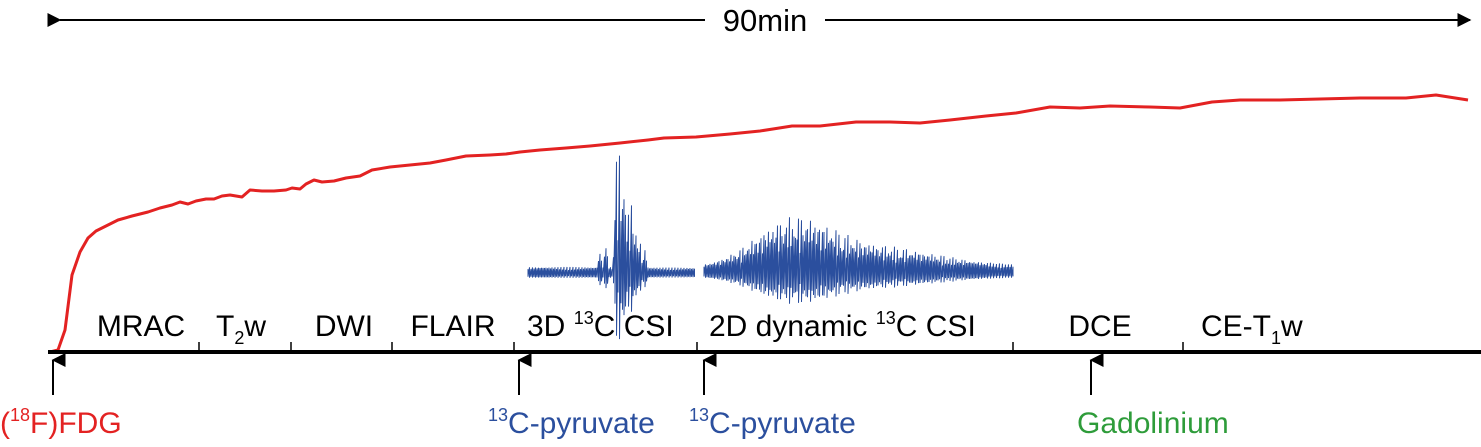 The width and height of the screenshot is (1481, 447). I want to click on spectrum-2d-dynamic-csi, so click(858, 260).